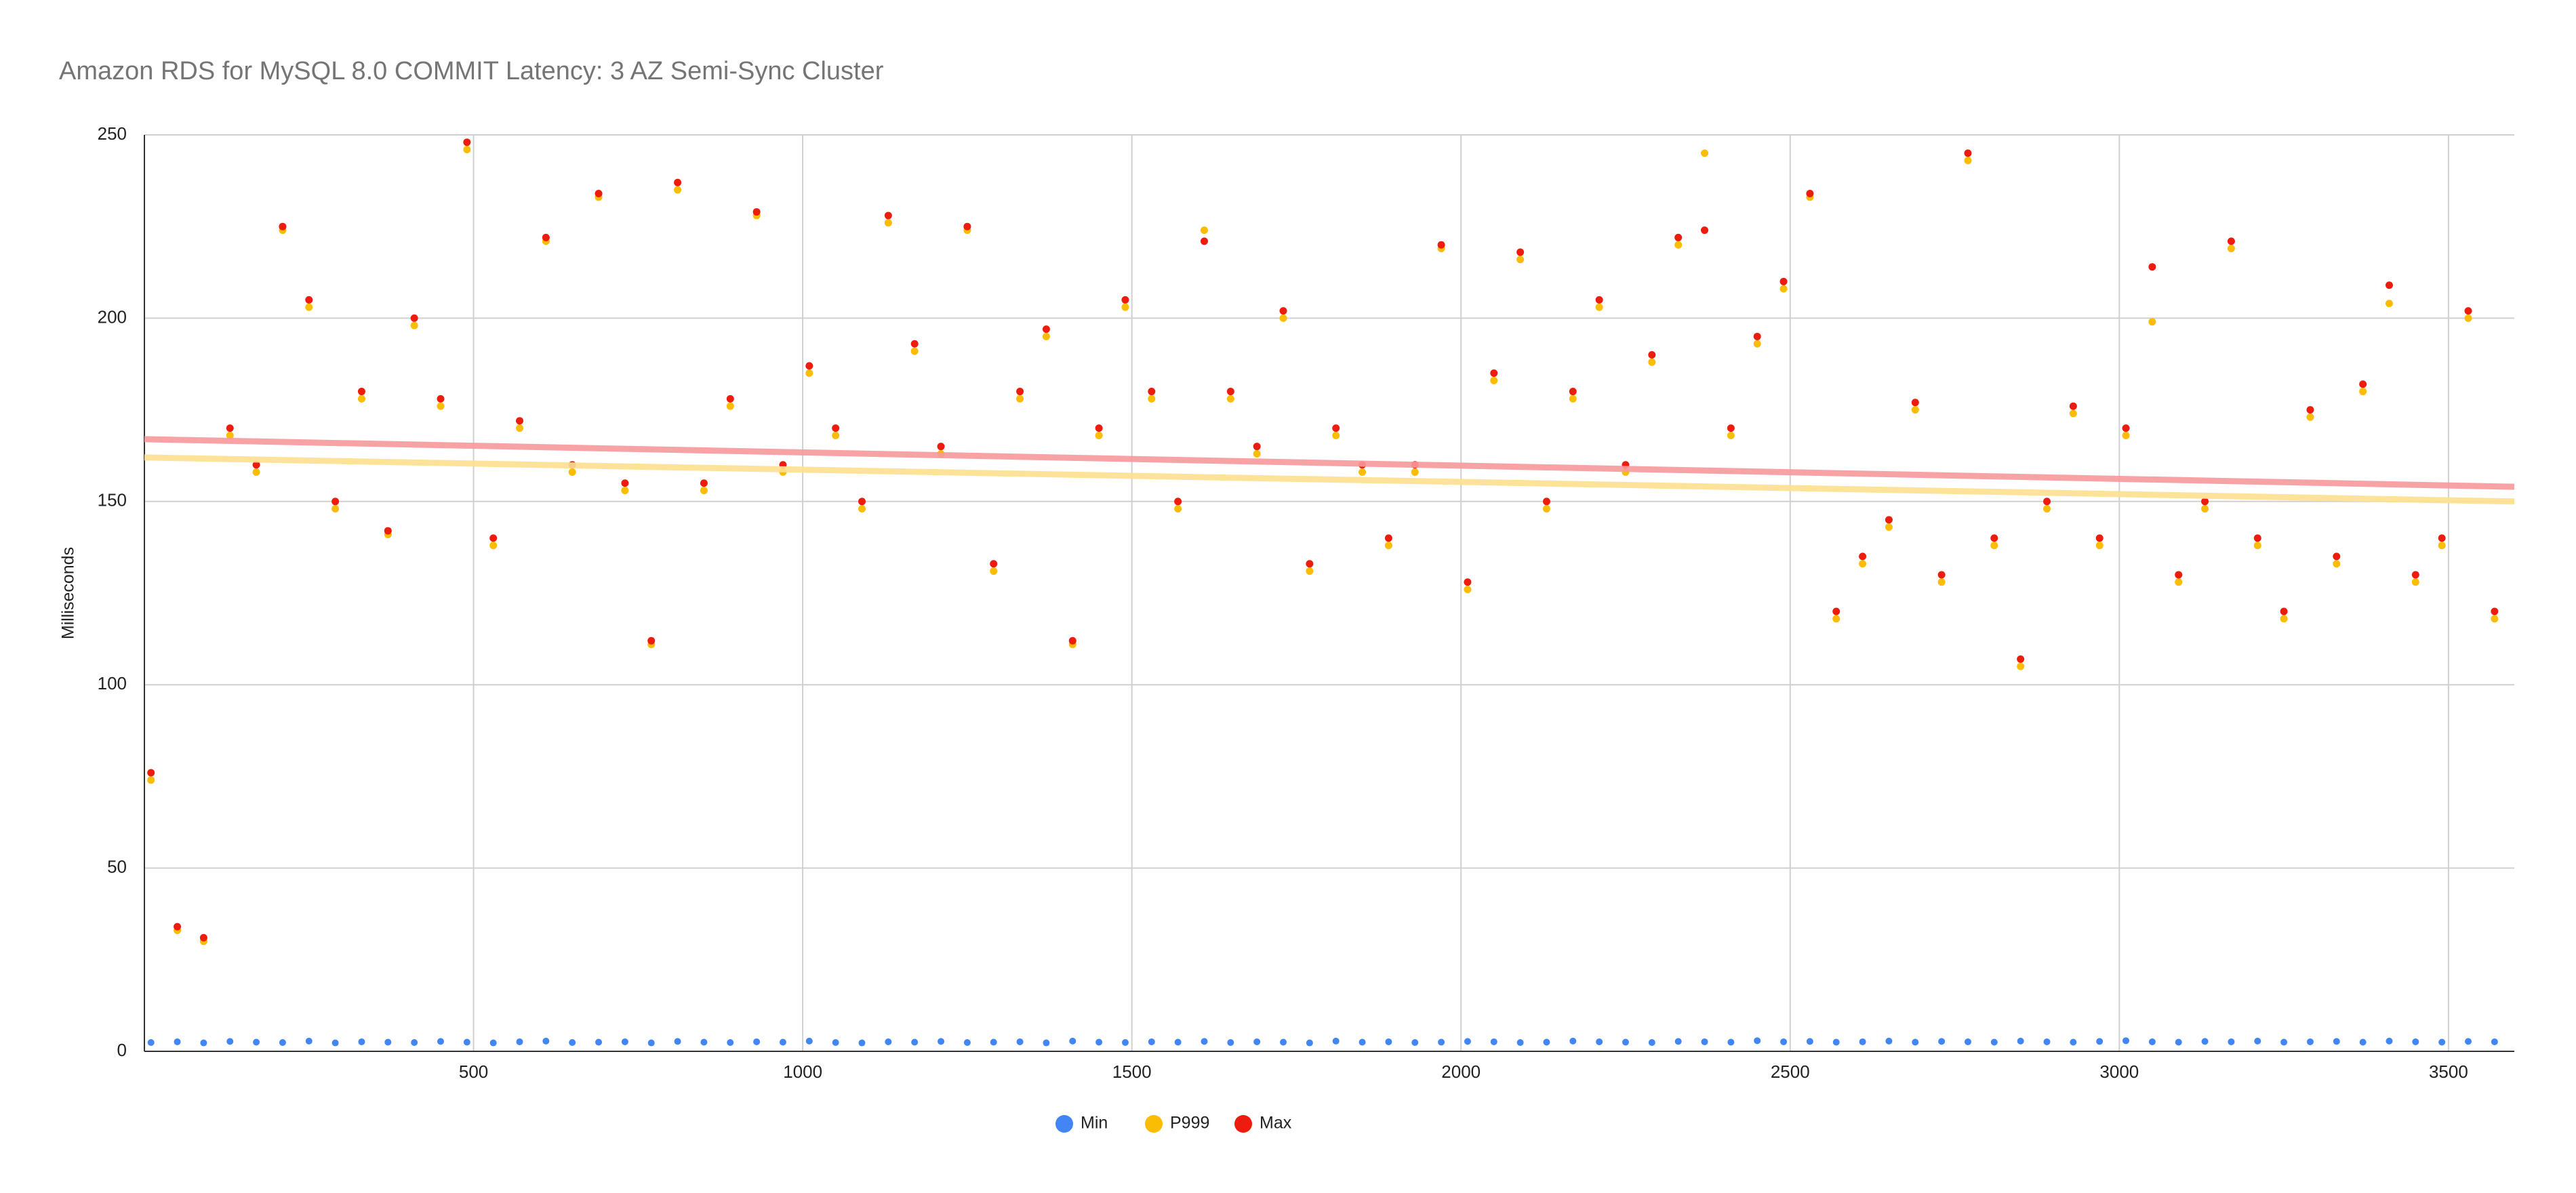 The width and height of the screenshot is (2576, 1193). I want to click on y-tick-label: 0, so click(122, 1050).